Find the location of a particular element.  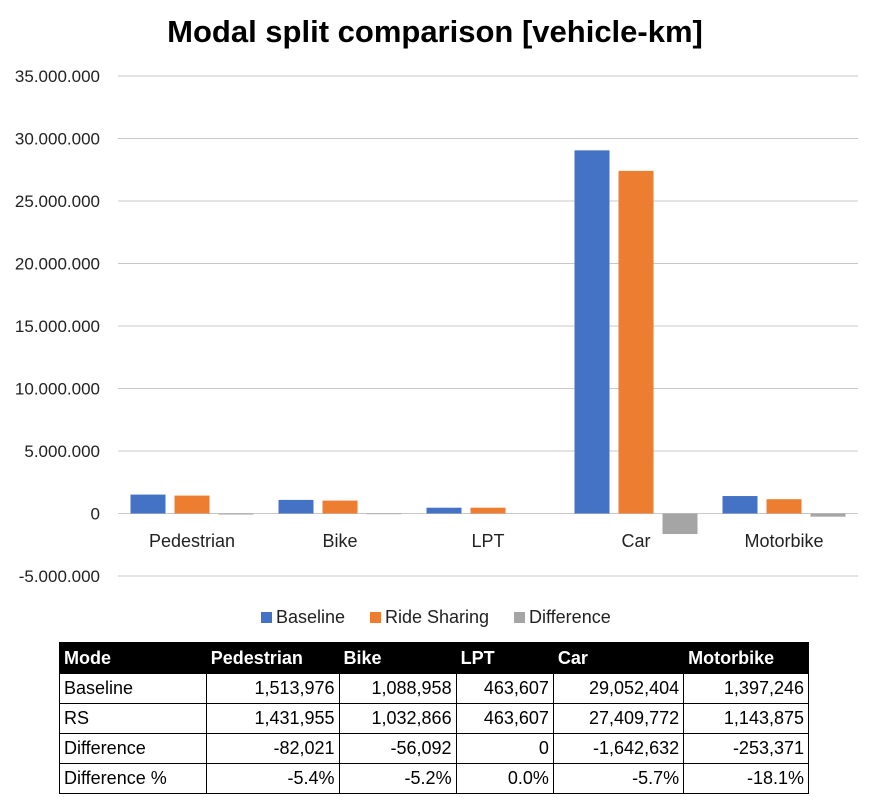

table-cell: 1,513,976 is located at coordinates (272, 688).